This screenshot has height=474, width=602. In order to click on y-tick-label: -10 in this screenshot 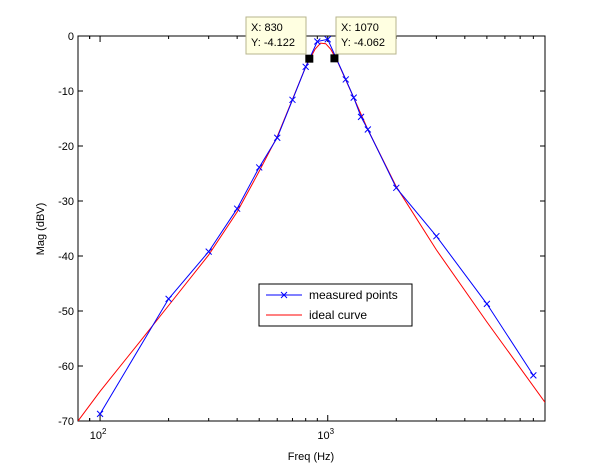, I will do `click(66, 92)`.